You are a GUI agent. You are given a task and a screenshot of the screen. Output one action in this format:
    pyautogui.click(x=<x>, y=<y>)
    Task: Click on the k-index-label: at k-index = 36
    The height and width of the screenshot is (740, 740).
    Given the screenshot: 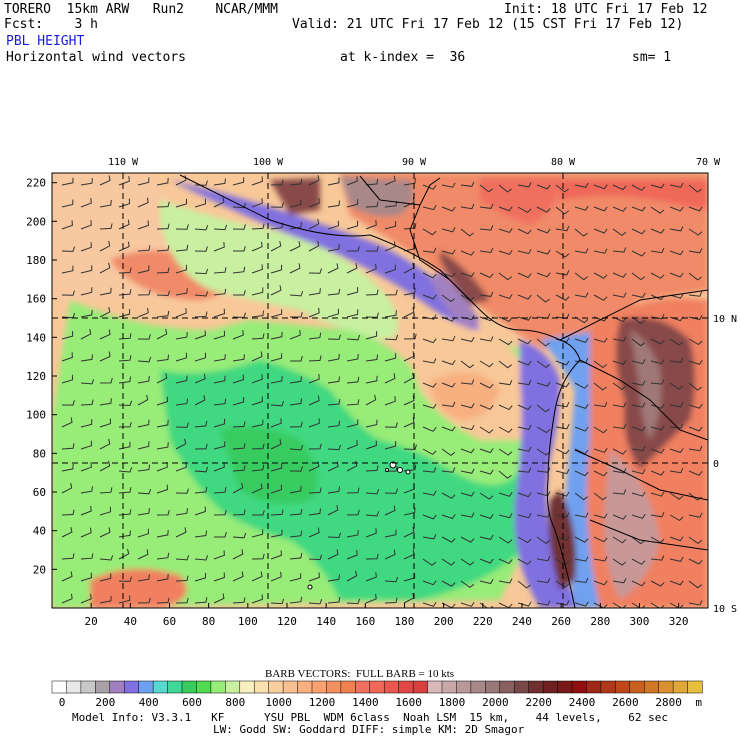 What is the action you would take?
    pyautogui.click(x=403, y=57)
    